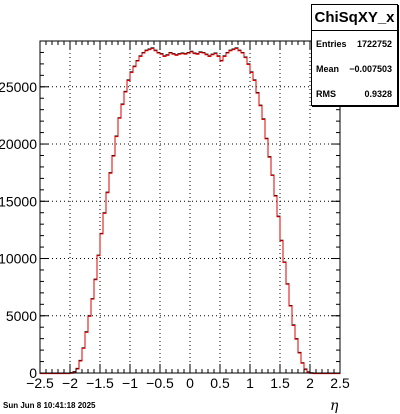 Image resolution: width=400 pixels, height=414 pixels. I want to click on y-tick-label: 5000, so click(21, 316).